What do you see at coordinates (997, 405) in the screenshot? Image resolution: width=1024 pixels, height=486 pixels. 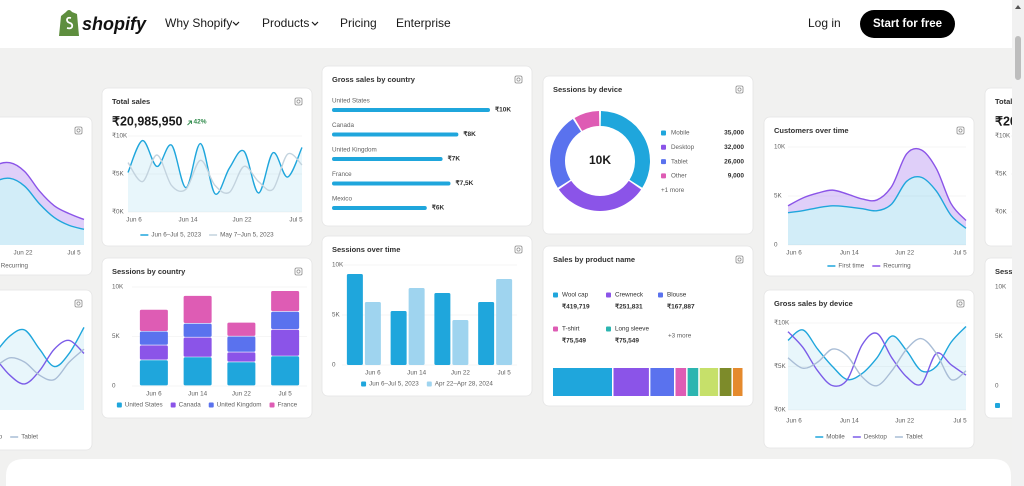 I see `legend-swatch` at bounding box center [997, 405].